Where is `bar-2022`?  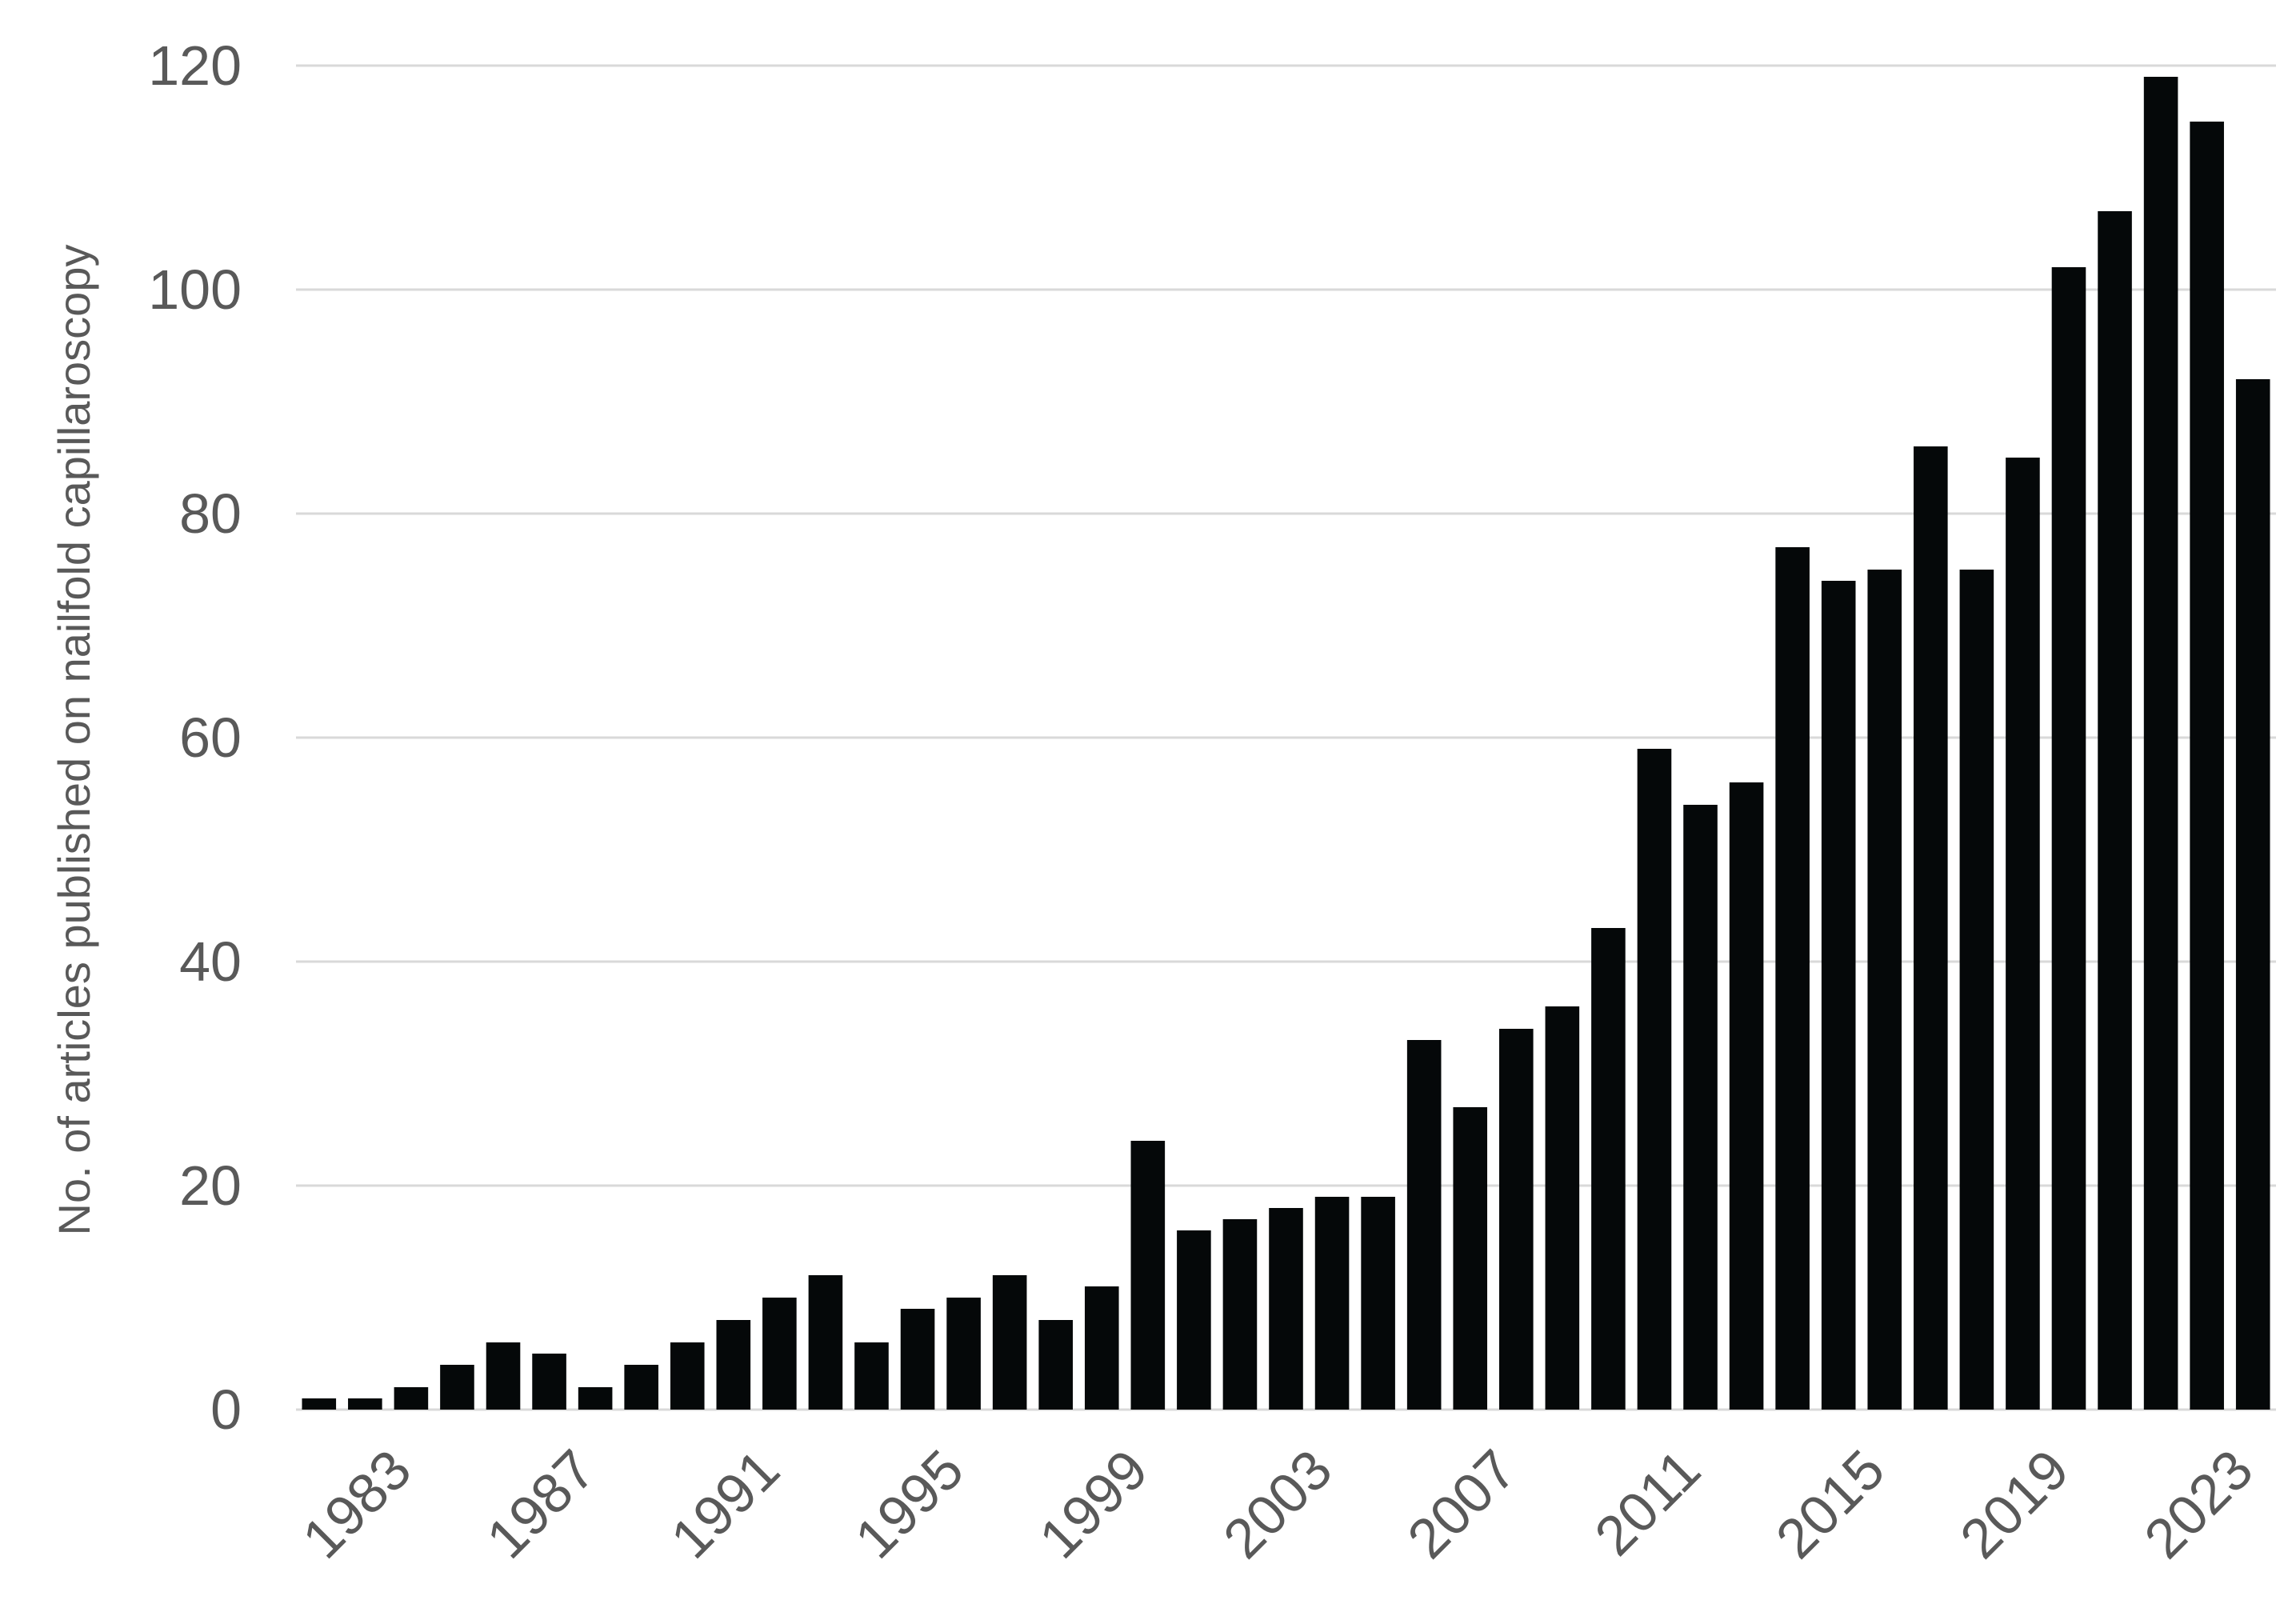 bar-2022 is located at coordinates (2207, 766).